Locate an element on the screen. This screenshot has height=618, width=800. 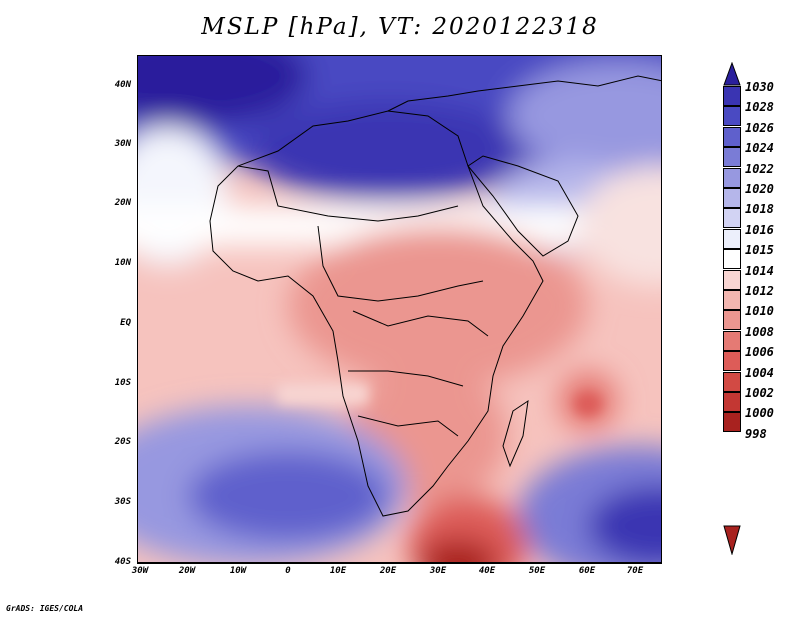
lat-label-20s: 20S is located at coordinates (122, 442).